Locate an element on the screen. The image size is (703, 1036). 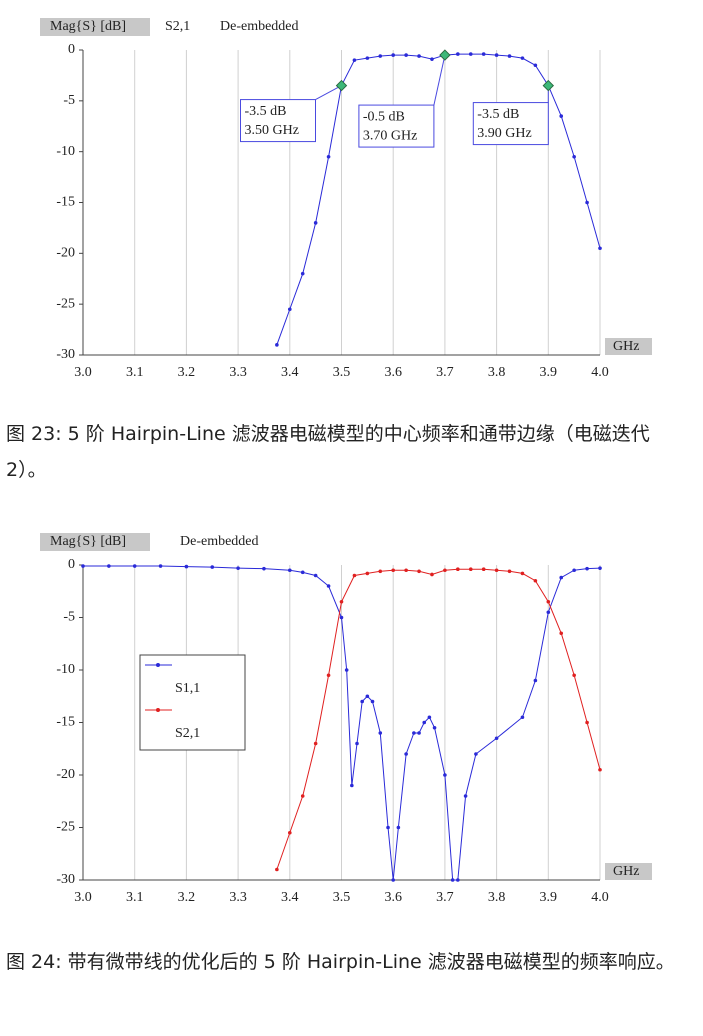
y-tick-label: -15 is located at coordinates (65, 202).